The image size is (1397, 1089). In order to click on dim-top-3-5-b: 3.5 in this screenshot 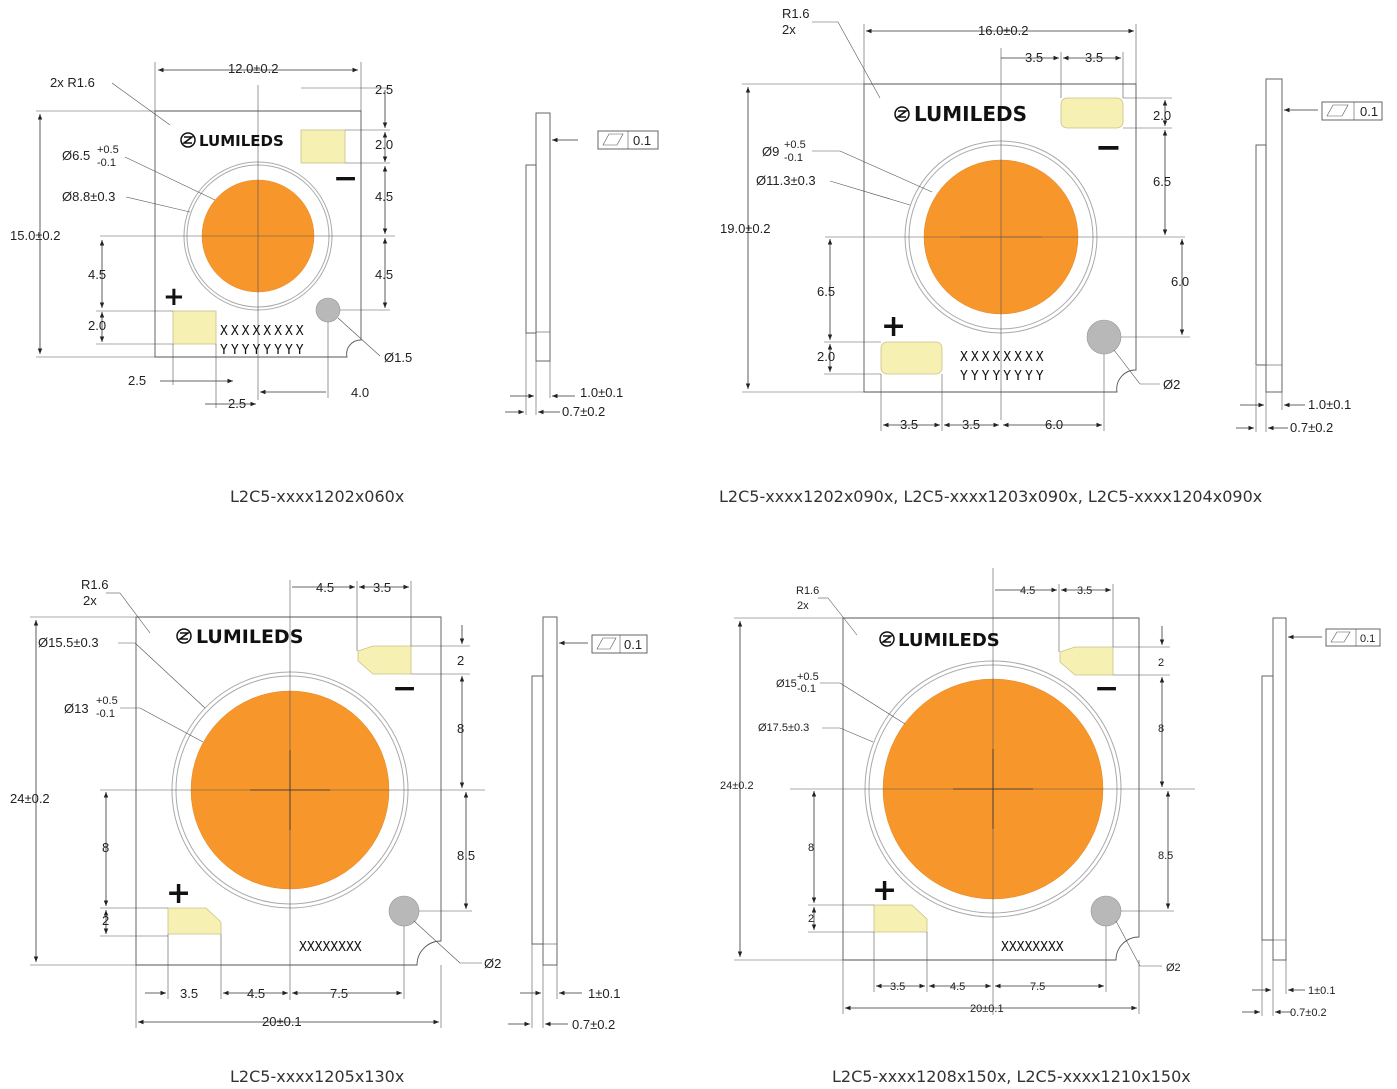, I will do `click(1094, 57)`.